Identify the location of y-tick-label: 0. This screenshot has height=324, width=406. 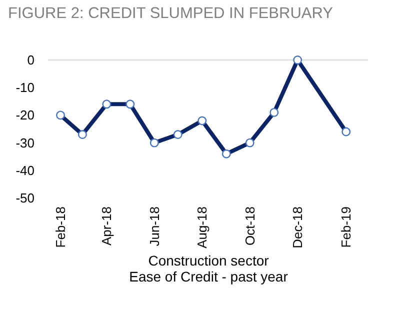
(30, 60).